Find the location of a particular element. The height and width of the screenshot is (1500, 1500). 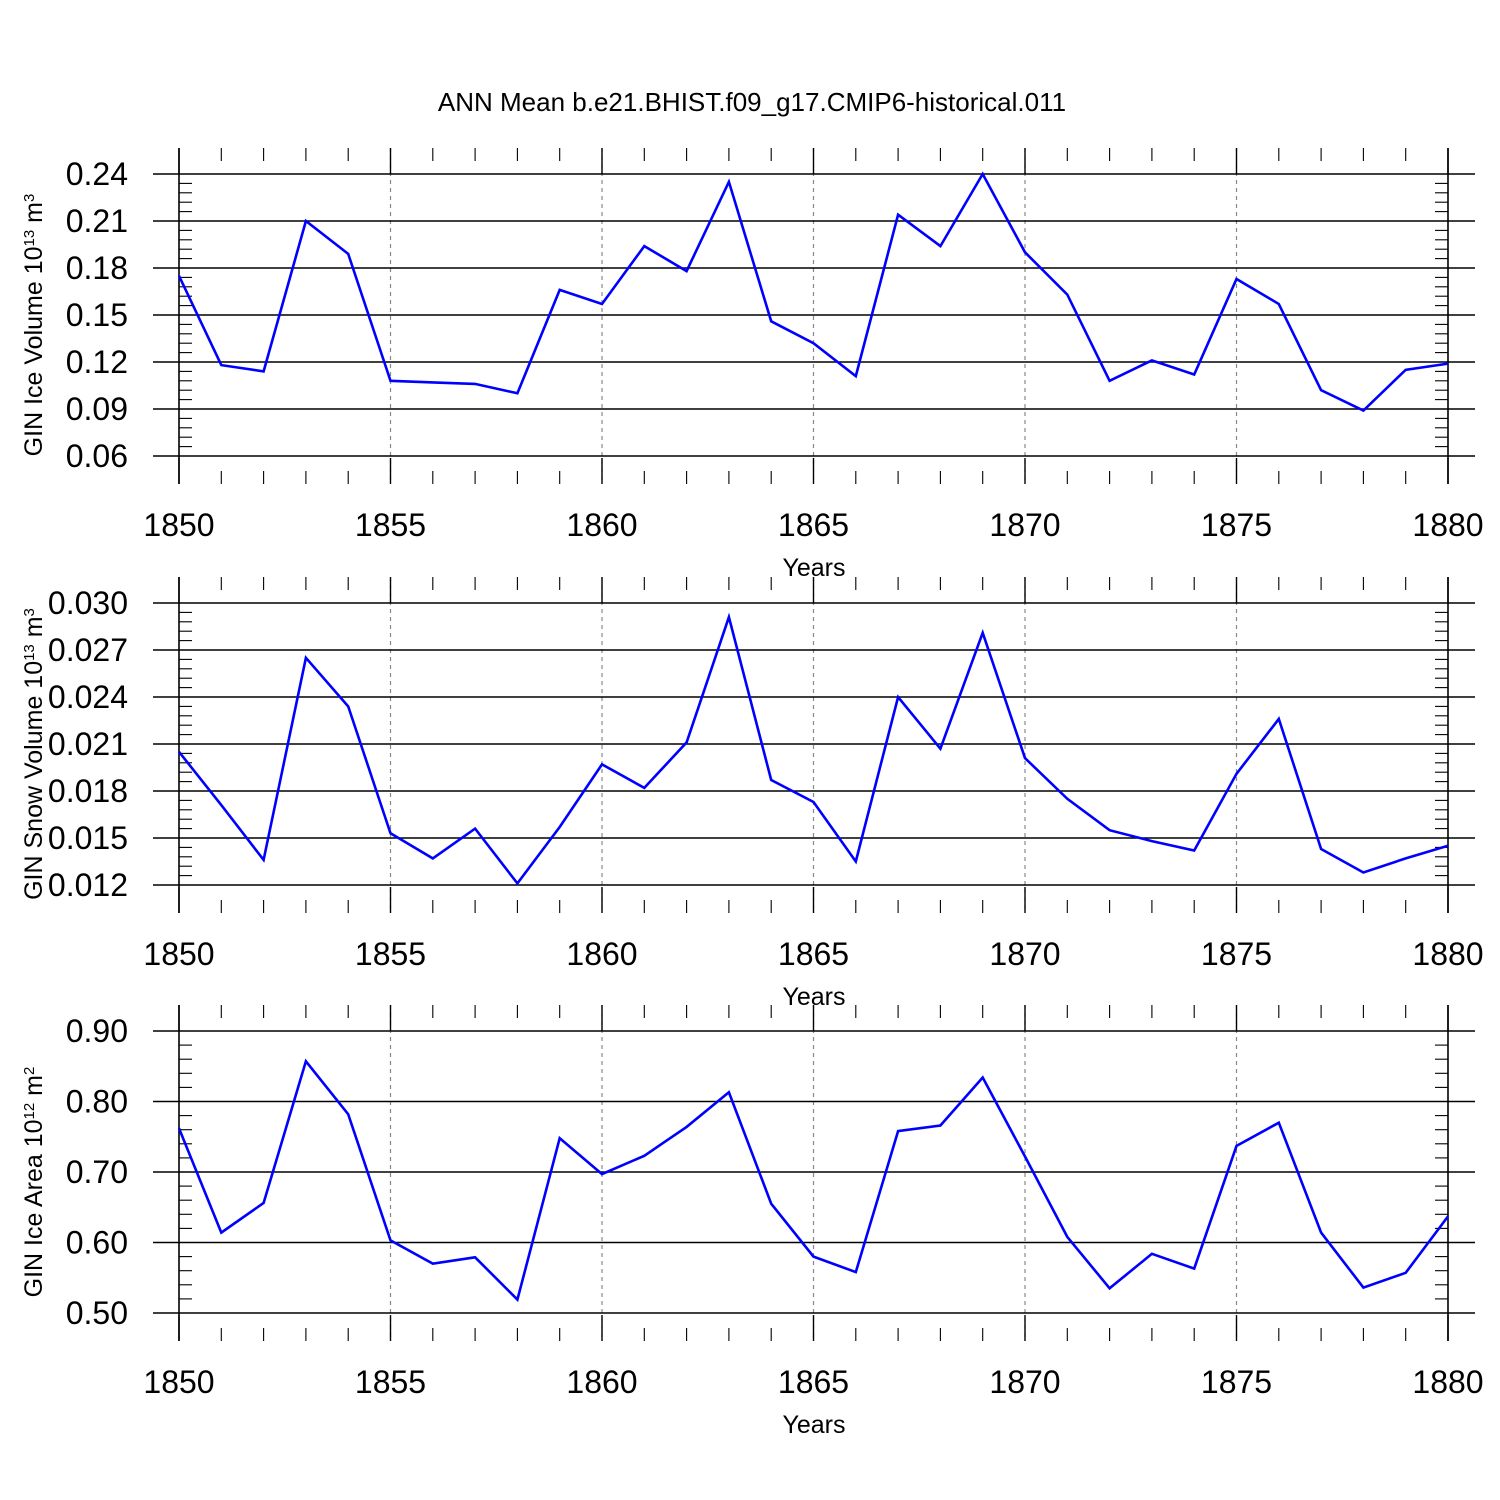

y-tick-label: 0.012 is located at coordinates (88, 885).